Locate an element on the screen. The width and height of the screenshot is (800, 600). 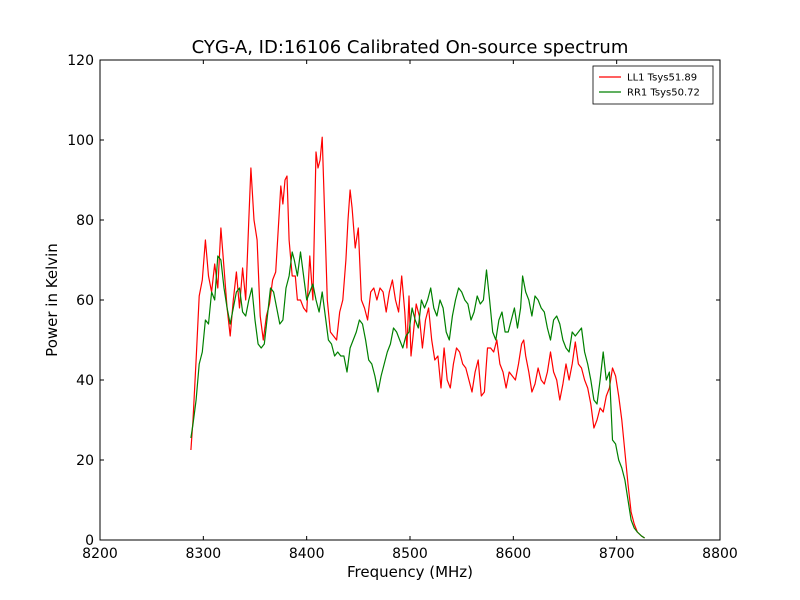
x-tick-label-6: 8800 is located at coordinates (720, 554).